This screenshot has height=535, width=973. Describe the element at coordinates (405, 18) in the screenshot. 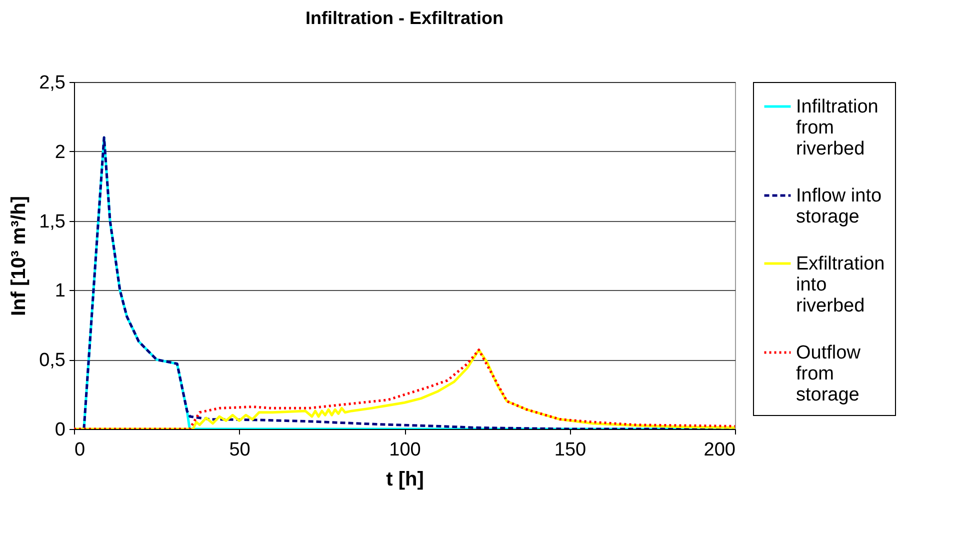

I see `chart-title: Infiltration - Exfiltration` at that location.